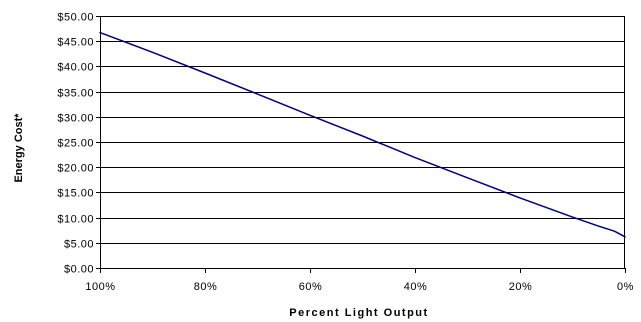 This screenshot has height=322, width=641. What do you see at coordinates (358, 313) in the screenshot?
I see `x-axis-title: Percent Light Output` at bounding box center [358, 313].